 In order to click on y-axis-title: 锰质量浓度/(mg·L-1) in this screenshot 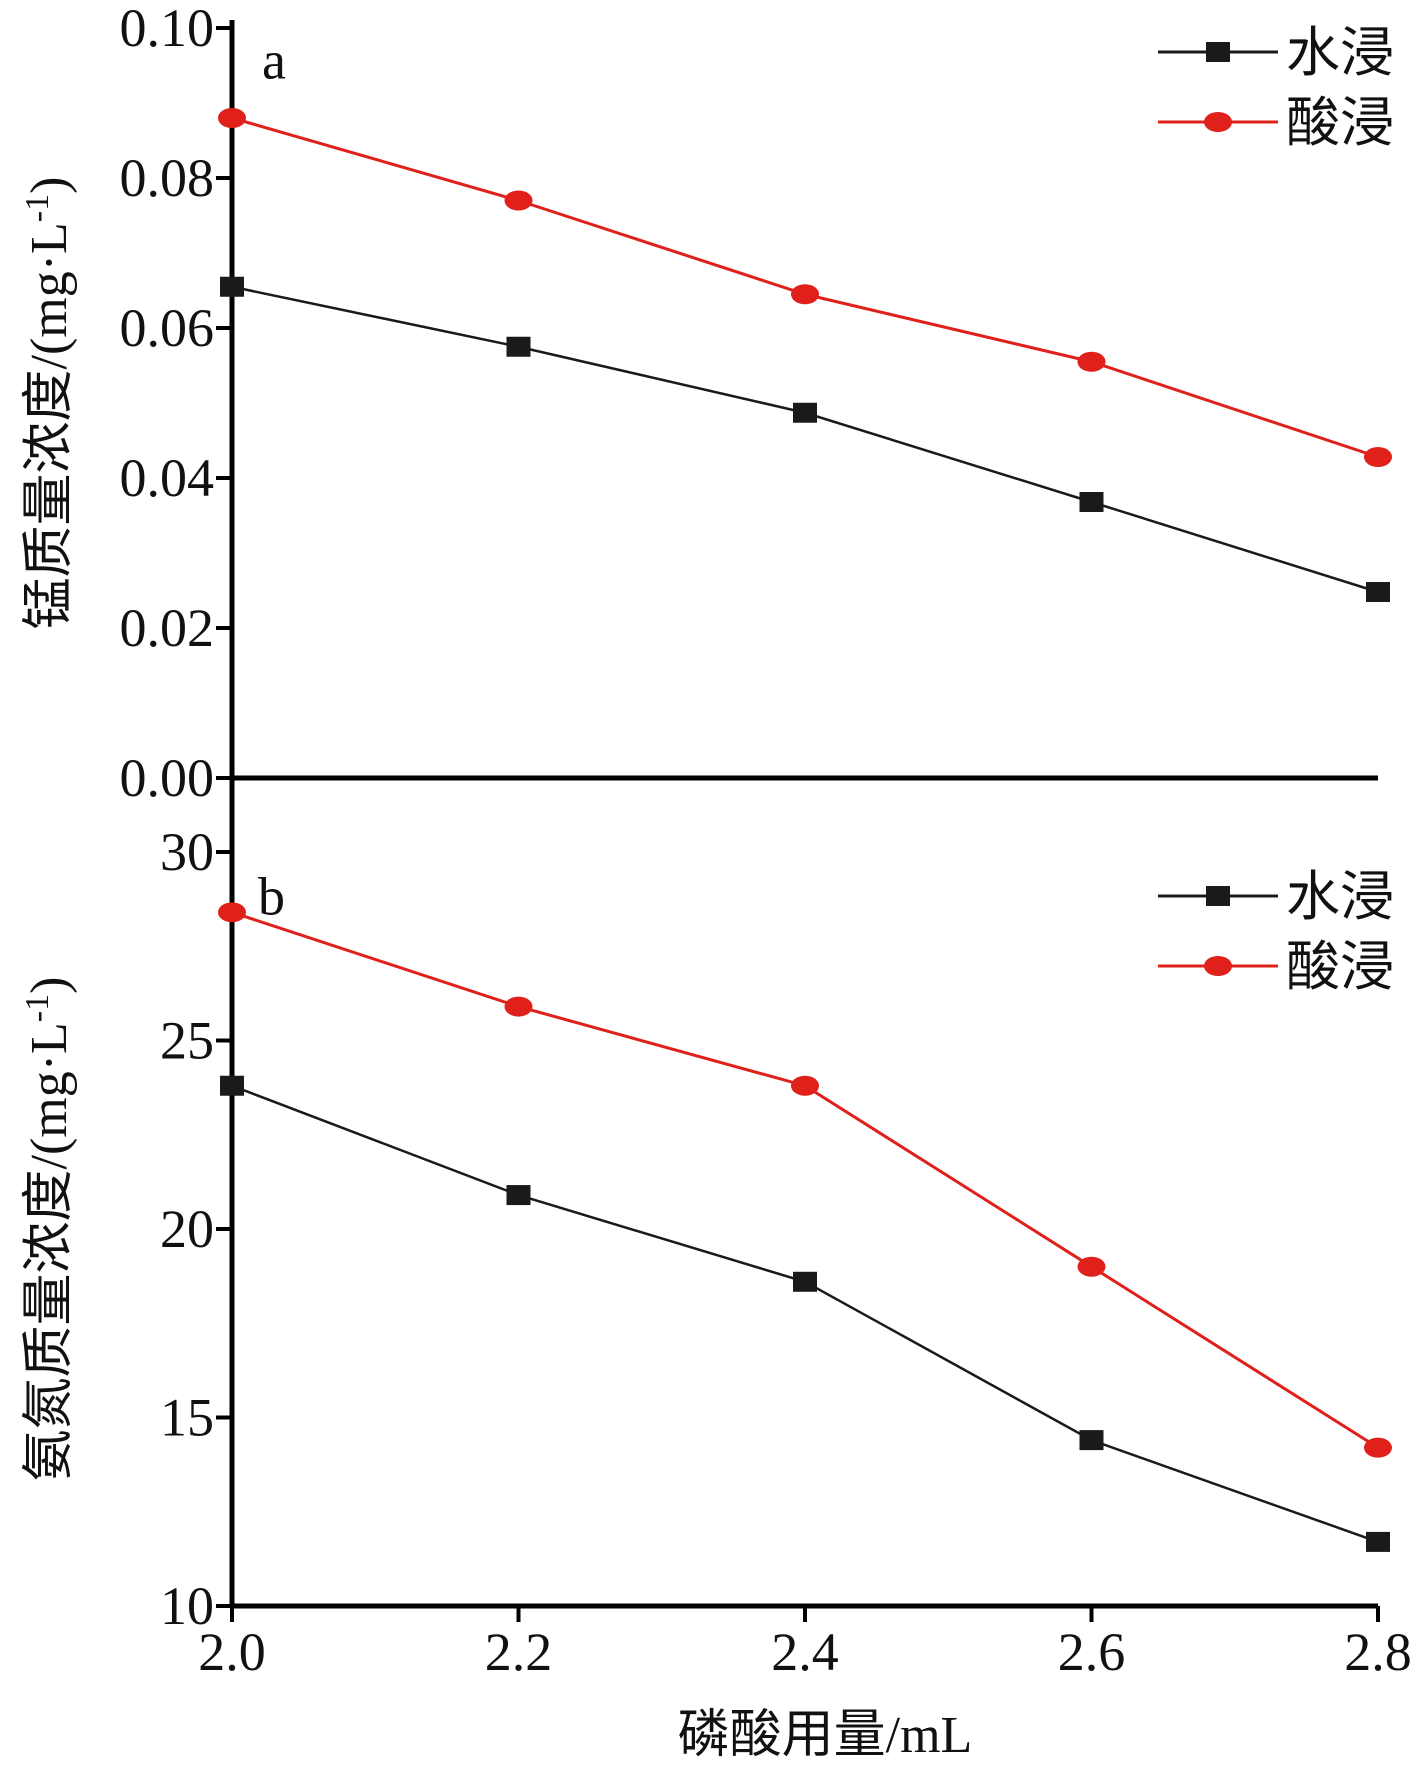, I will do `click(48, 403)`.